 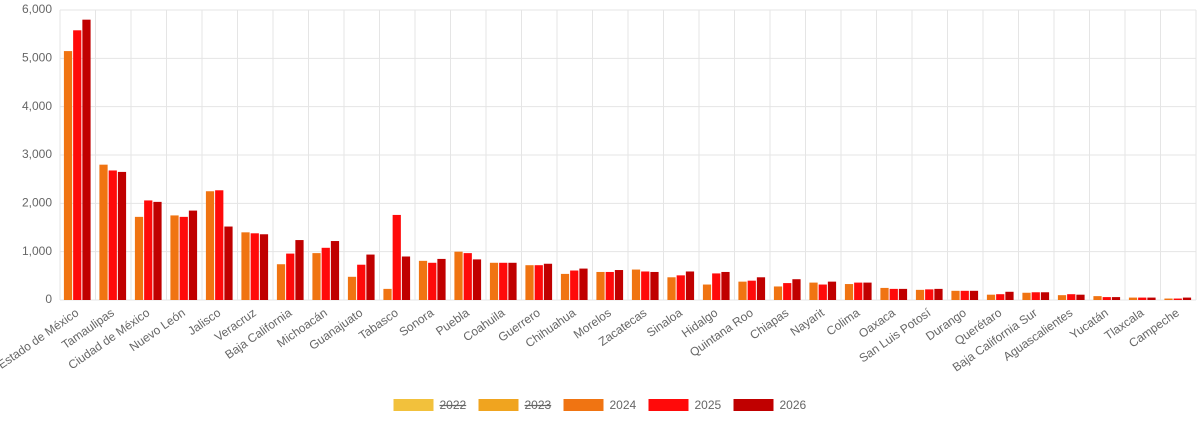 I want to click on y-tick-label: 6,000, so click(x=37, y=9).